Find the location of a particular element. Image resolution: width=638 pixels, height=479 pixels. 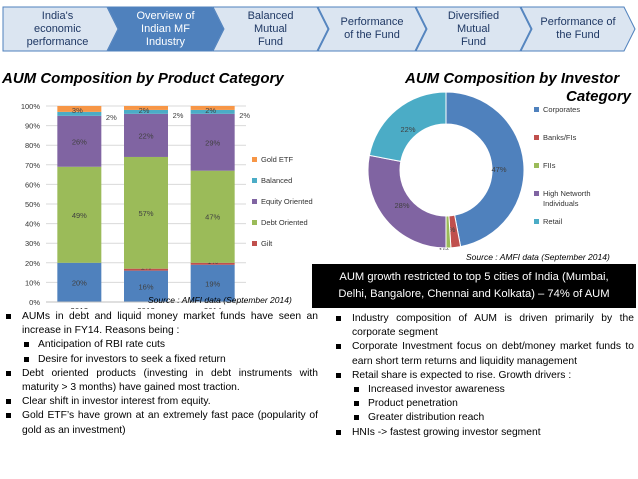

nav-step-label-line: economic is located at coordinates (57, 28).